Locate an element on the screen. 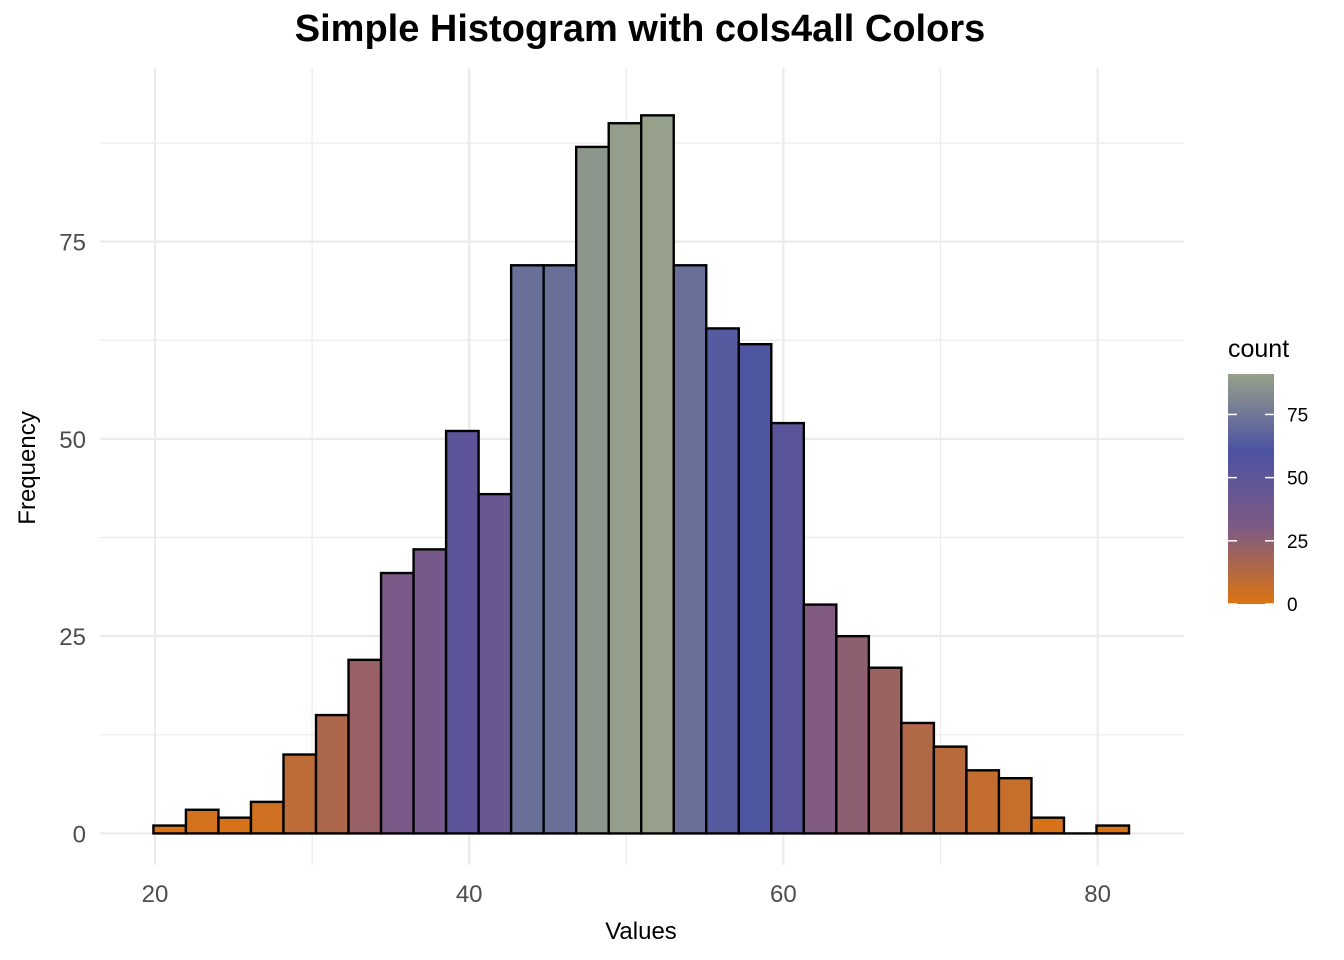 This screenshot has height=960, width=1344. legend-tick-label: 25 is located at coordinates (1297, 542).